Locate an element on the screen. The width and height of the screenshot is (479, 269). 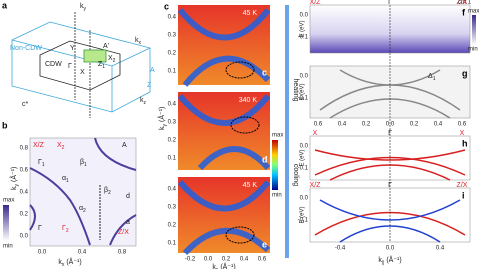
diagram-label: Z1 is located at coordinates (101, 65).